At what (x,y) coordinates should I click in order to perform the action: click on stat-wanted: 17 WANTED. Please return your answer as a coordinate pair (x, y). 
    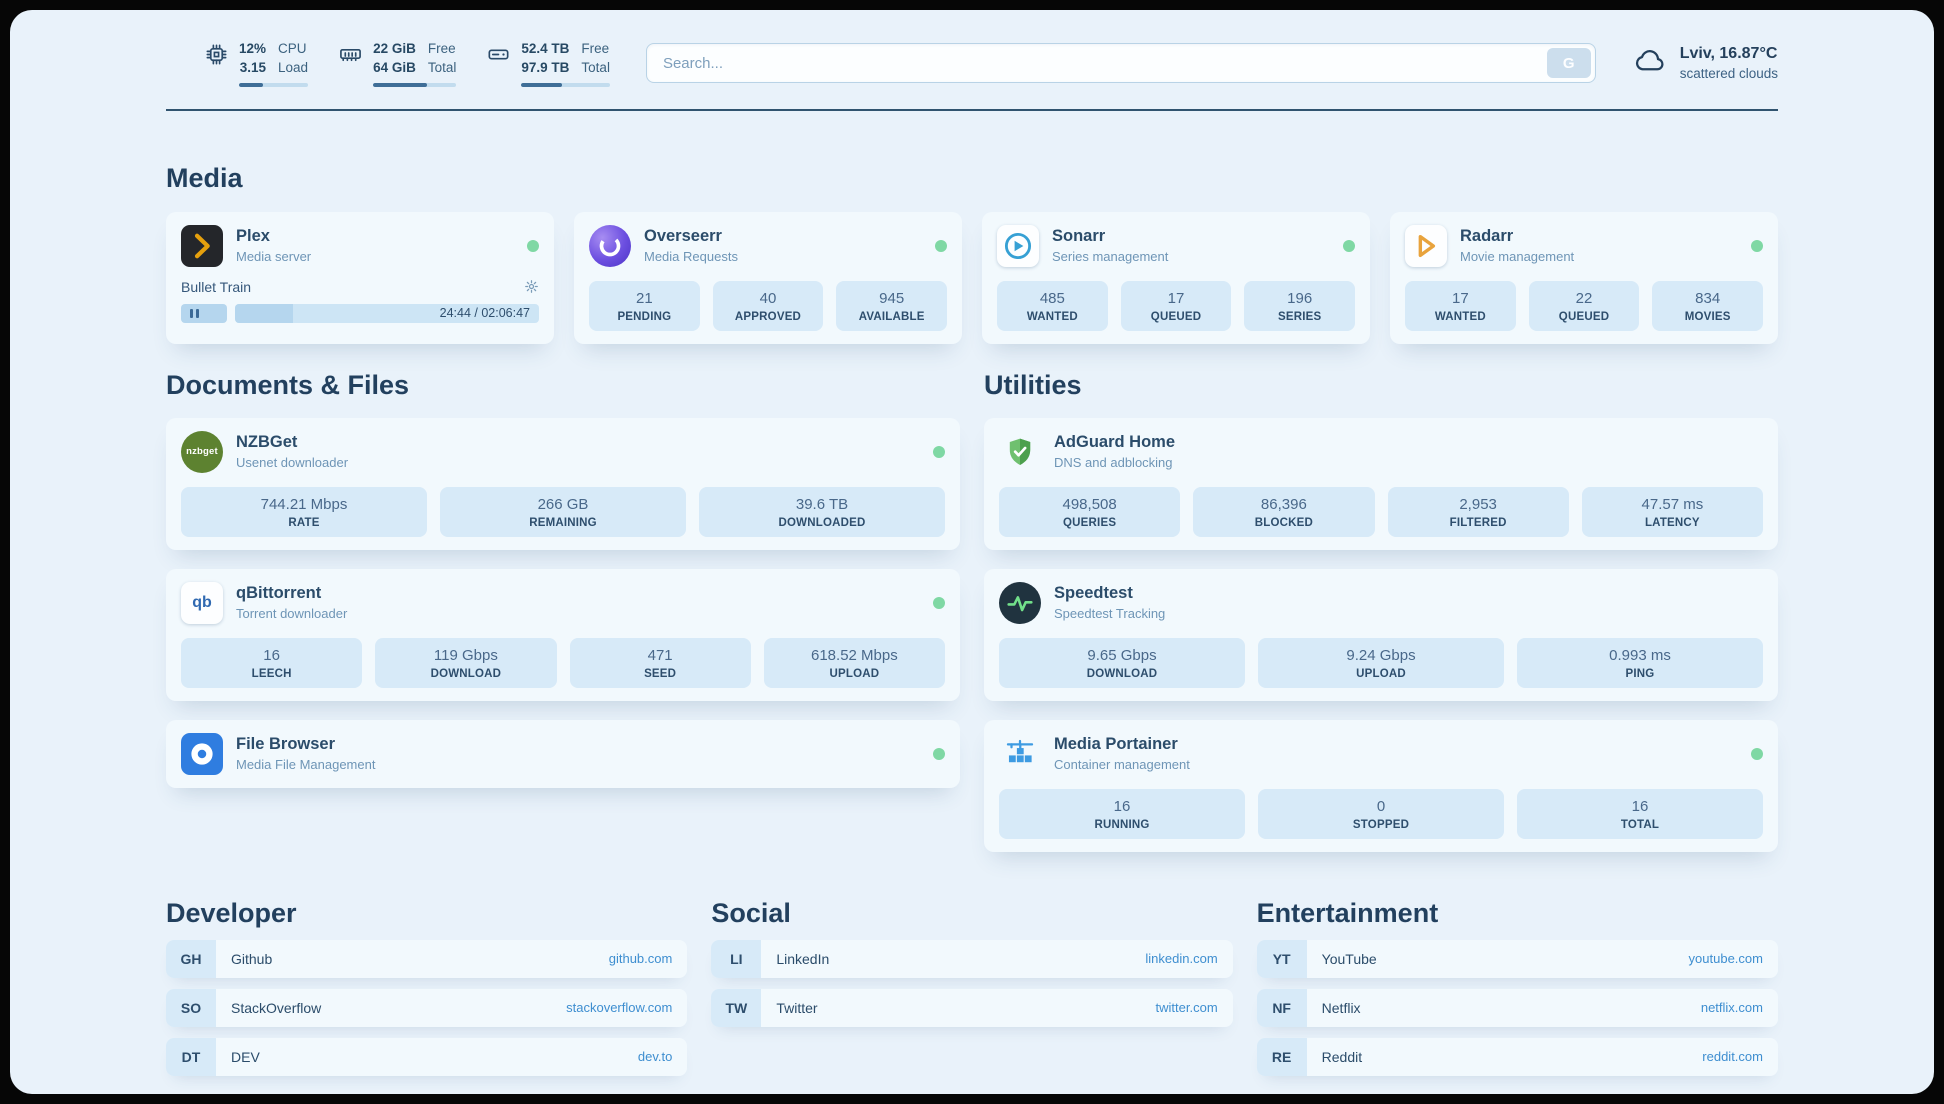
    Looking at the image, I should click on (1460, 305).